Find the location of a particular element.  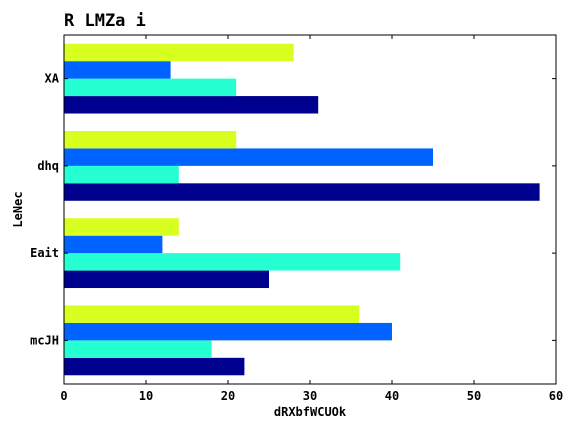

x-tick-label: 40 is located at coordinates (392, 396).